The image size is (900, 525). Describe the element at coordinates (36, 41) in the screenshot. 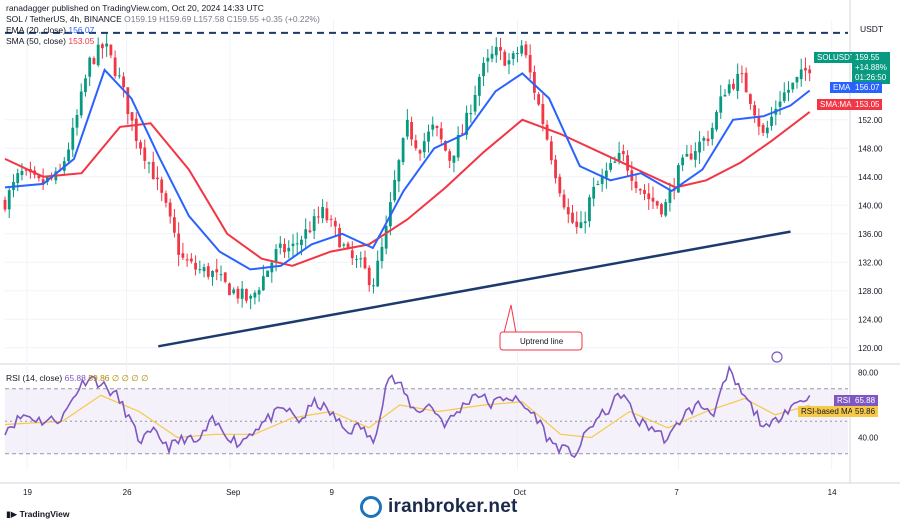

I see `sma-legend-label: SMA (50, close)` at that location.